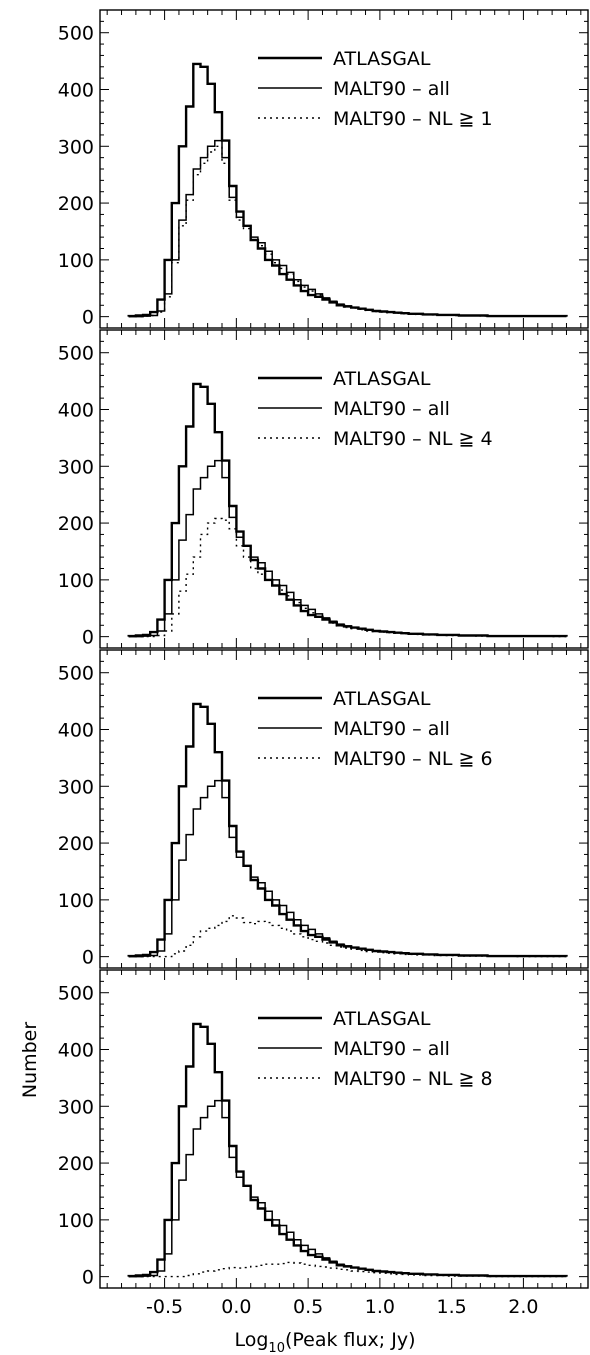 The height and width of the screenshot is (1355, 590). What do you see at coordinates (236, 1307) in the screenshot?
I see `x-tick-label: 0.0` at bounding box center [236, 1307].